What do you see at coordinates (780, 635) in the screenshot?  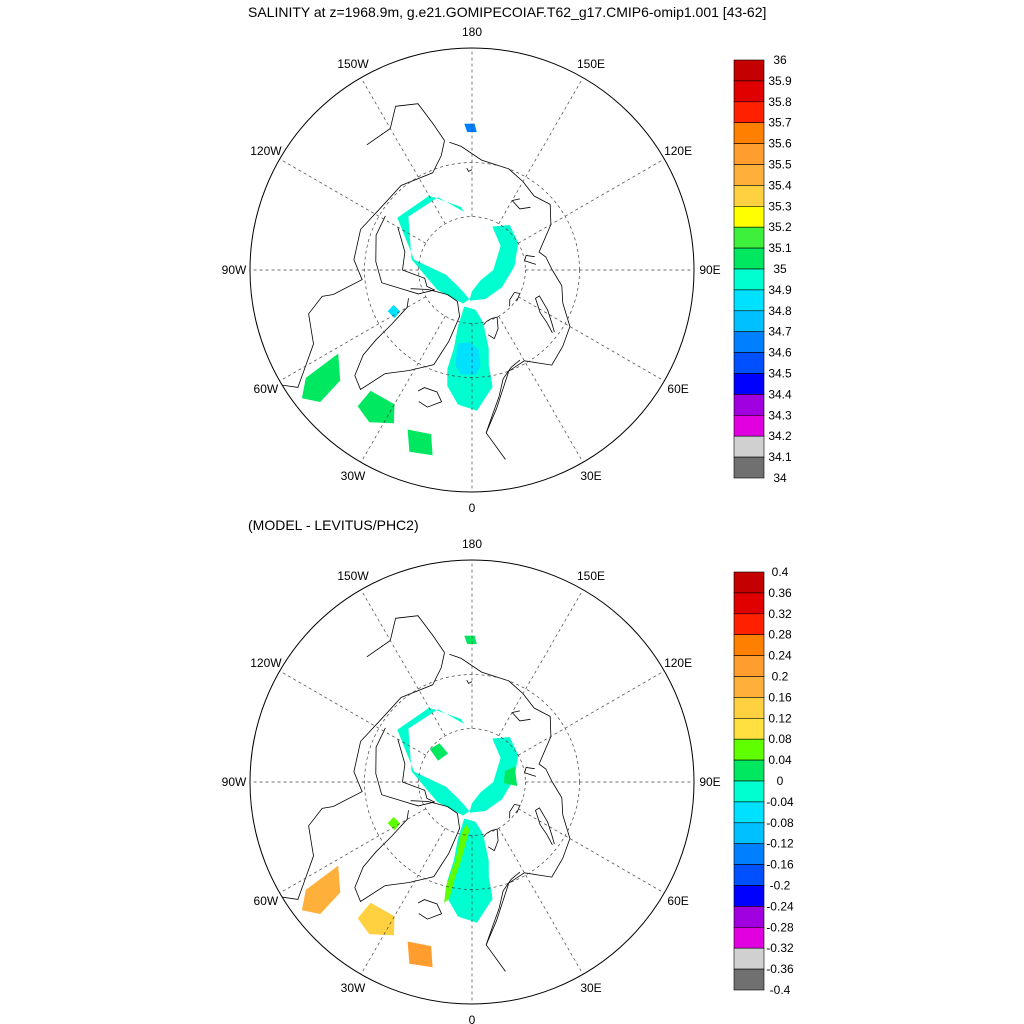 I see `colorbar-label: 0.28` at bounding box center [780, 635].